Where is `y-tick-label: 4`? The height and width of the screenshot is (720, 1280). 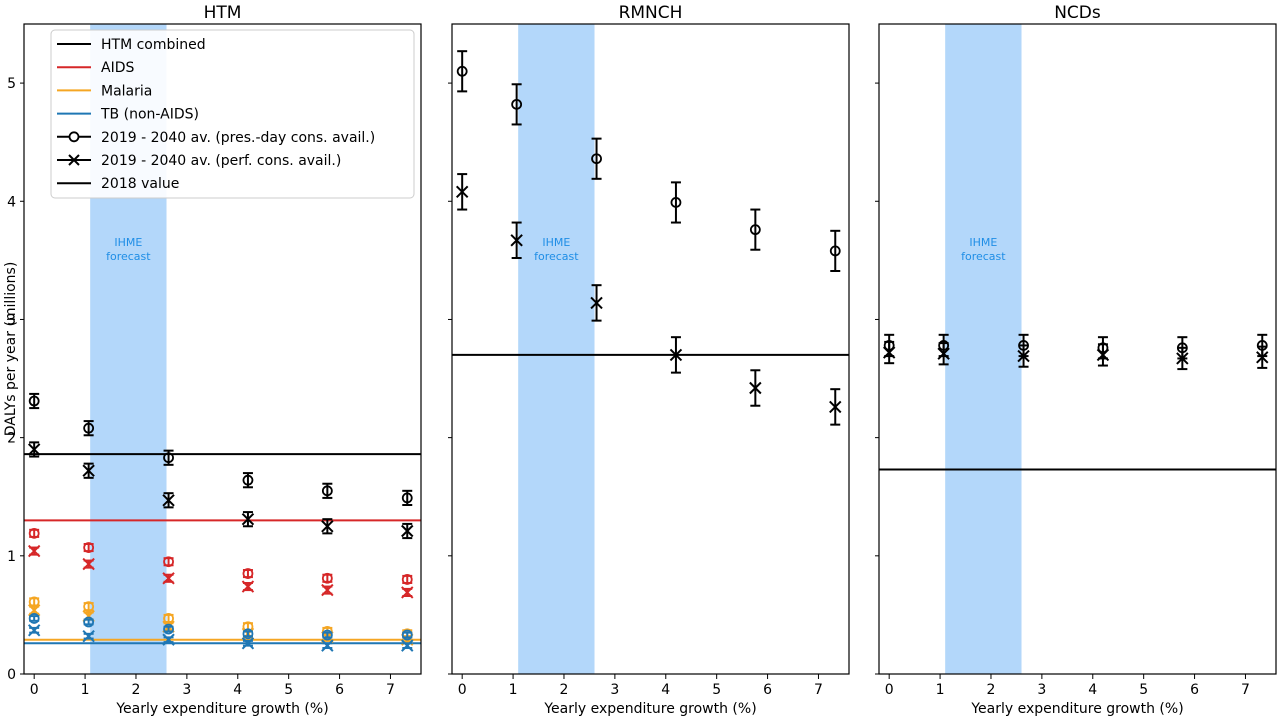
y-tick-label: 4 is located at coordinates (11, 202).